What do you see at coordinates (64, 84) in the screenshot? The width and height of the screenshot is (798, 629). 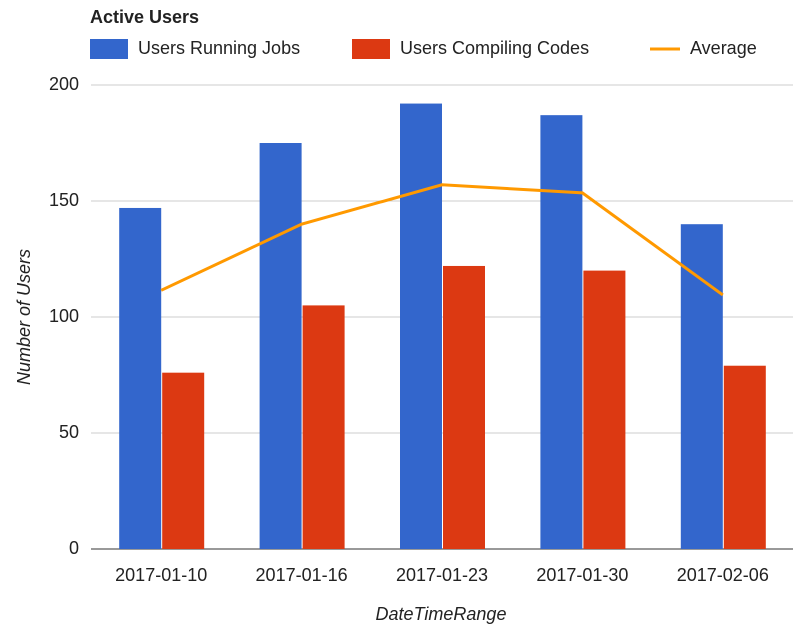 I see `y-tick-label: 200` at bounding box center [64, 84].